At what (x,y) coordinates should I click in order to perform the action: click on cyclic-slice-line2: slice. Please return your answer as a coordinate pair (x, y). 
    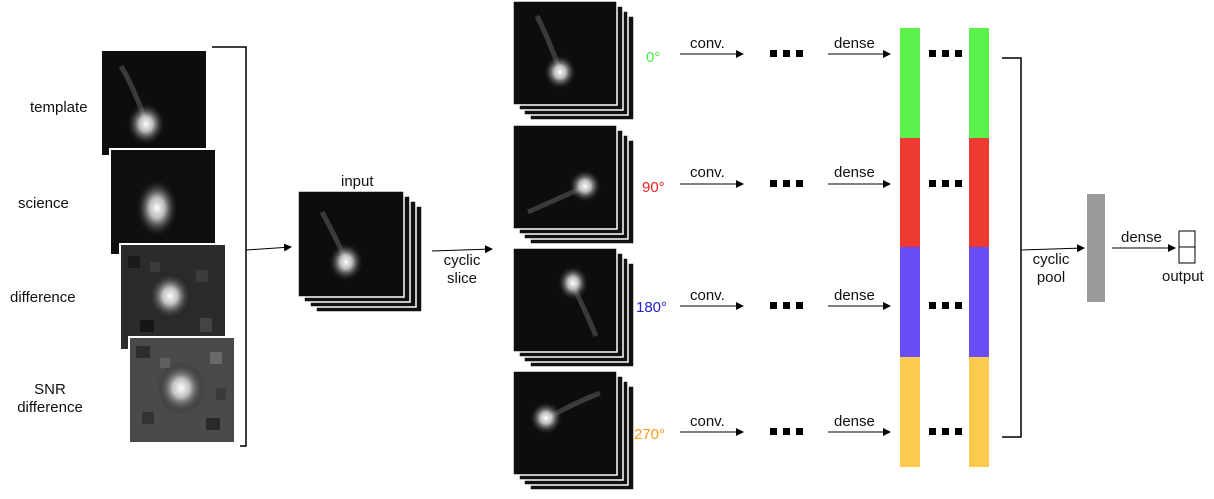
    Looking at the image, I should click on (461, 278).